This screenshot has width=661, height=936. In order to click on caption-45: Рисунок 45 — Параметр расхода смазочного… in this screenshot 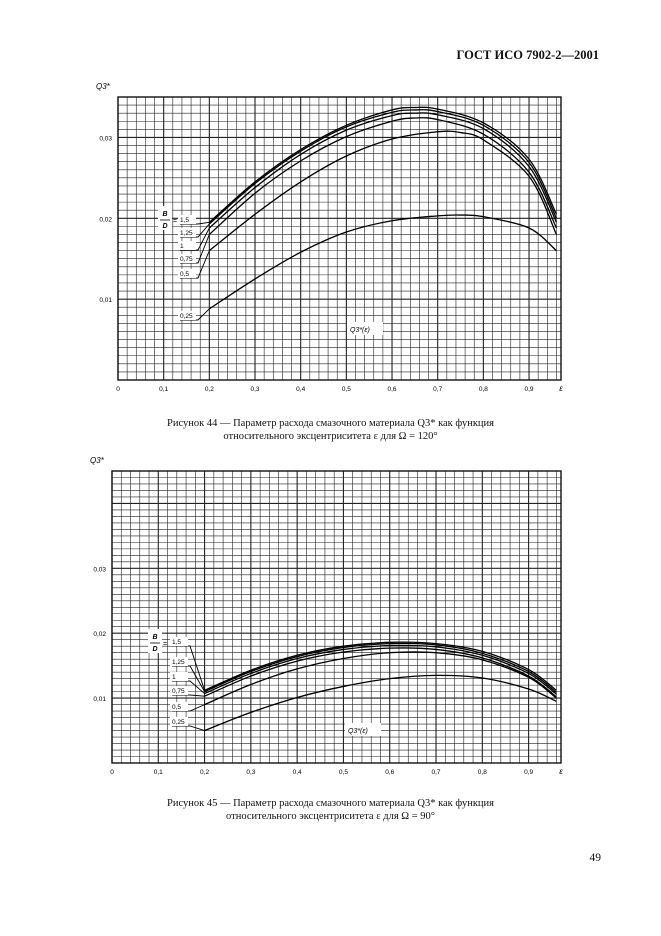, I will do `click(330, 810)`.